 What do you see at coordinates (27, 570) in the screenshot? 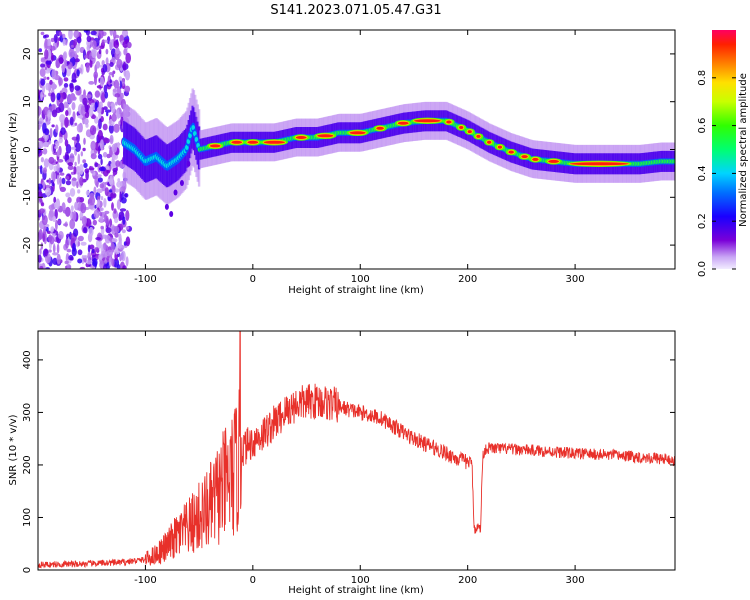
I see `y-tick-label: 0` at bounding box center [27, 570].